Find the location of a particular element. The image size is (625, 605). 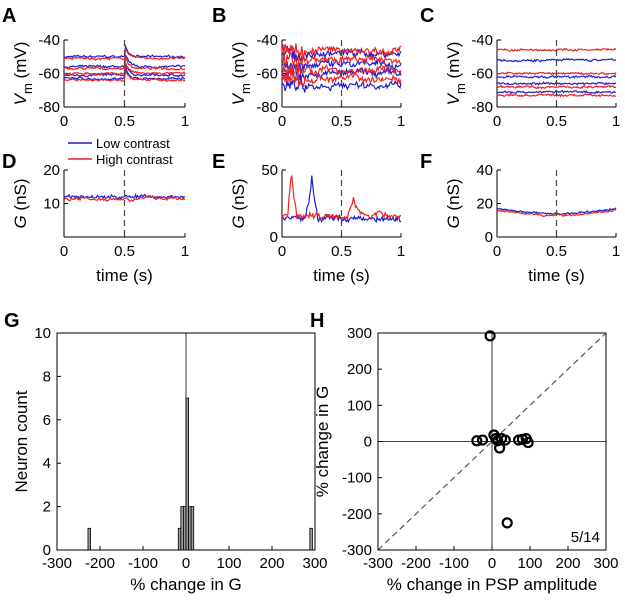

panel-b: B -40 -60 -800 0.5 1 Vm (mV) is located at coordinates (308, 67).